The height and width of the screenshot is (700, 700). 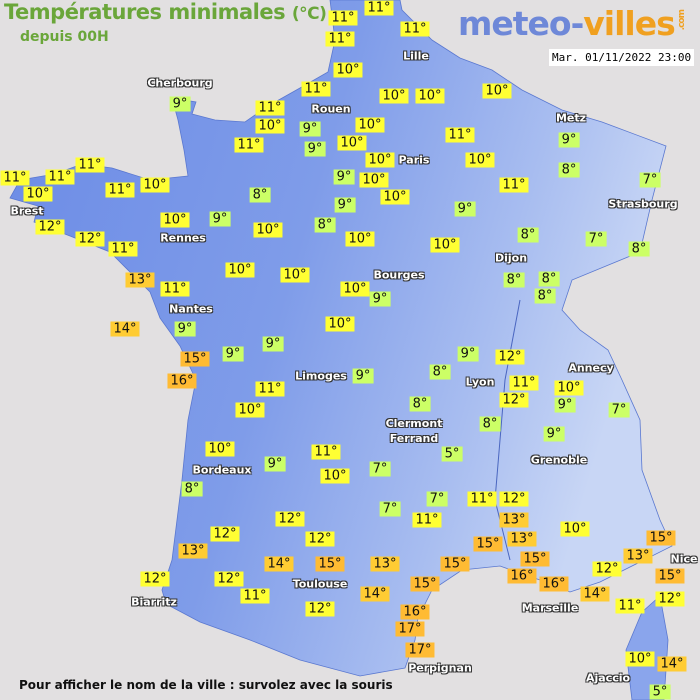 What do you see at coordinates (660, 692) in the screenshot?
I see `temperature-marker: 5°` at bounding box center [660, 692].